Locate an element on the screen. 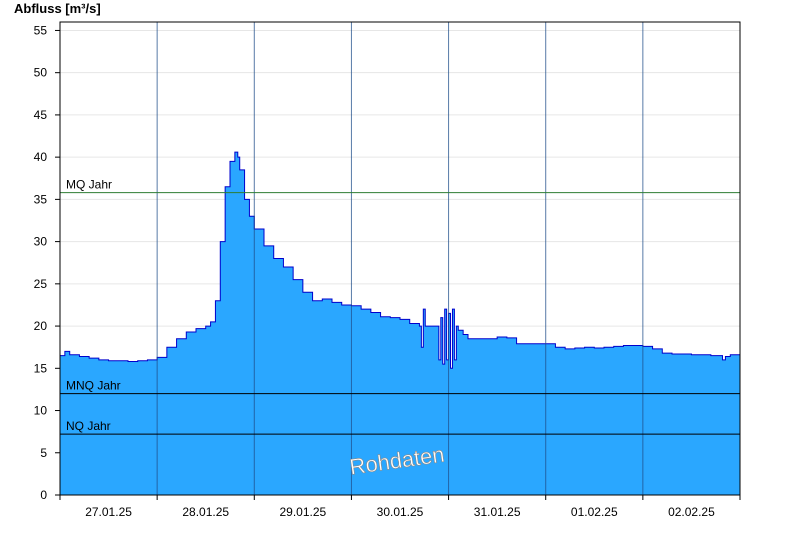 This screenshot has height=550, width=800. y-axis-label: Abfluss [m³/s] is located at coordinates (57, 8).